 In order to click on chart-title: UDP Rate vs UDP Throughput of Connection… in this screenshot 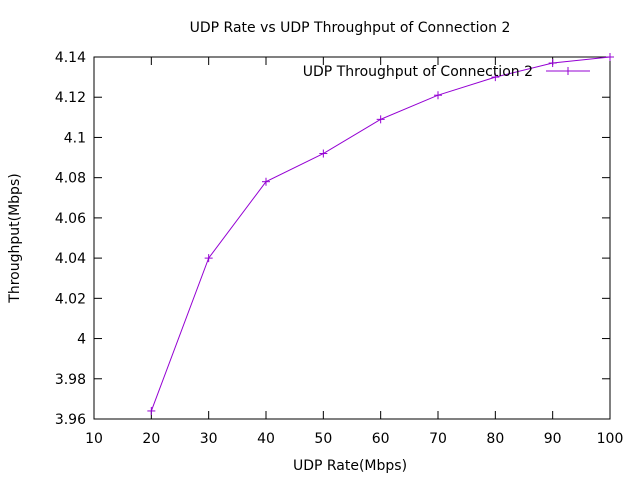, I will do `click(350, 28)`.